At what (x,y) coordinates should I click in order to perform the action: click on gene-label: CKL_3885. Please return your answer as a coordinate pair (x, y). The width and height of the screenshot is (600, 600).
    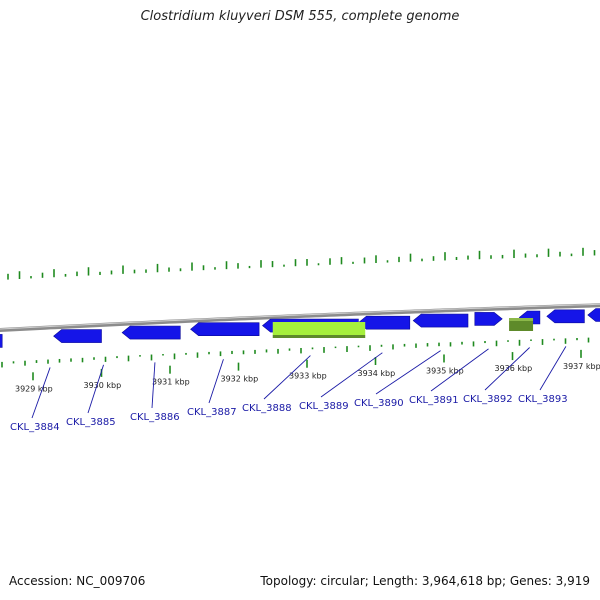
    Looking at the image, I should click on (91, 422).